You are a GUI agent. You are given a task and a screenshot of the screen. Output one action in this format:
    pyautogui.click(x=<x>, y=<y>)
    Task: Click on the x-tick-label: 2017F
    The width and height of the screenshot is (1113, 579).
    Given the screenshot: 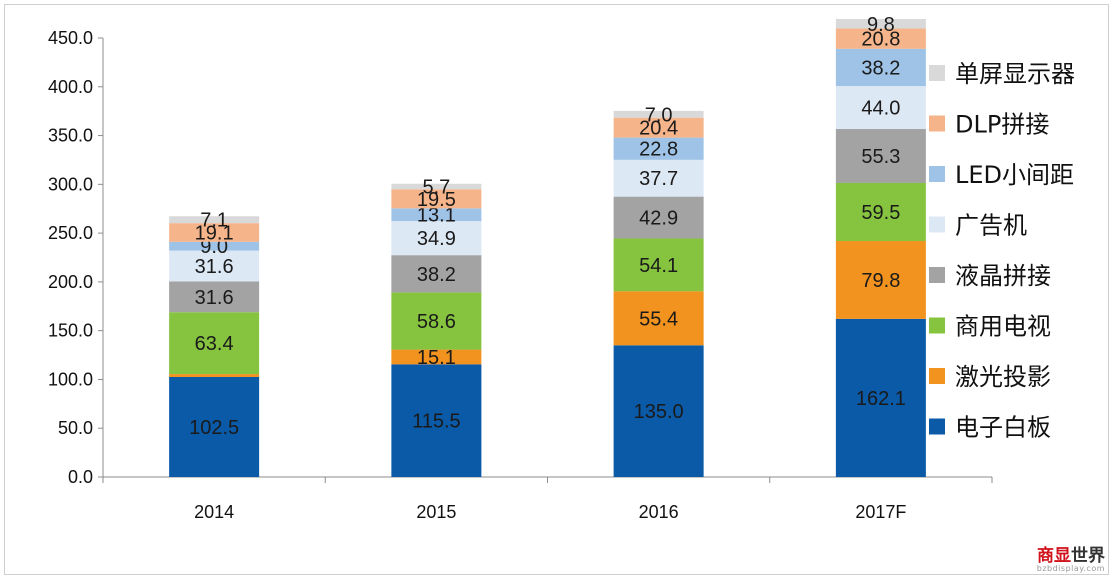 What is the action you would take?
    pyautogui.click(x=880, y=512)
    